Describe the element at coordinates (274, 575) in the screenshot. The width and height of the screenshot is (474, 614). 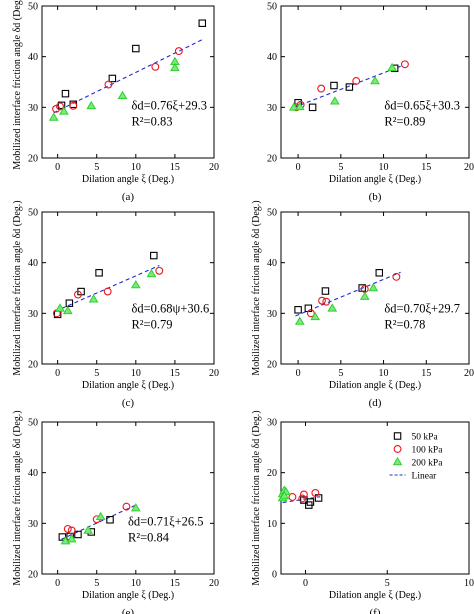
I see `y-tick-label: 0` at that location.